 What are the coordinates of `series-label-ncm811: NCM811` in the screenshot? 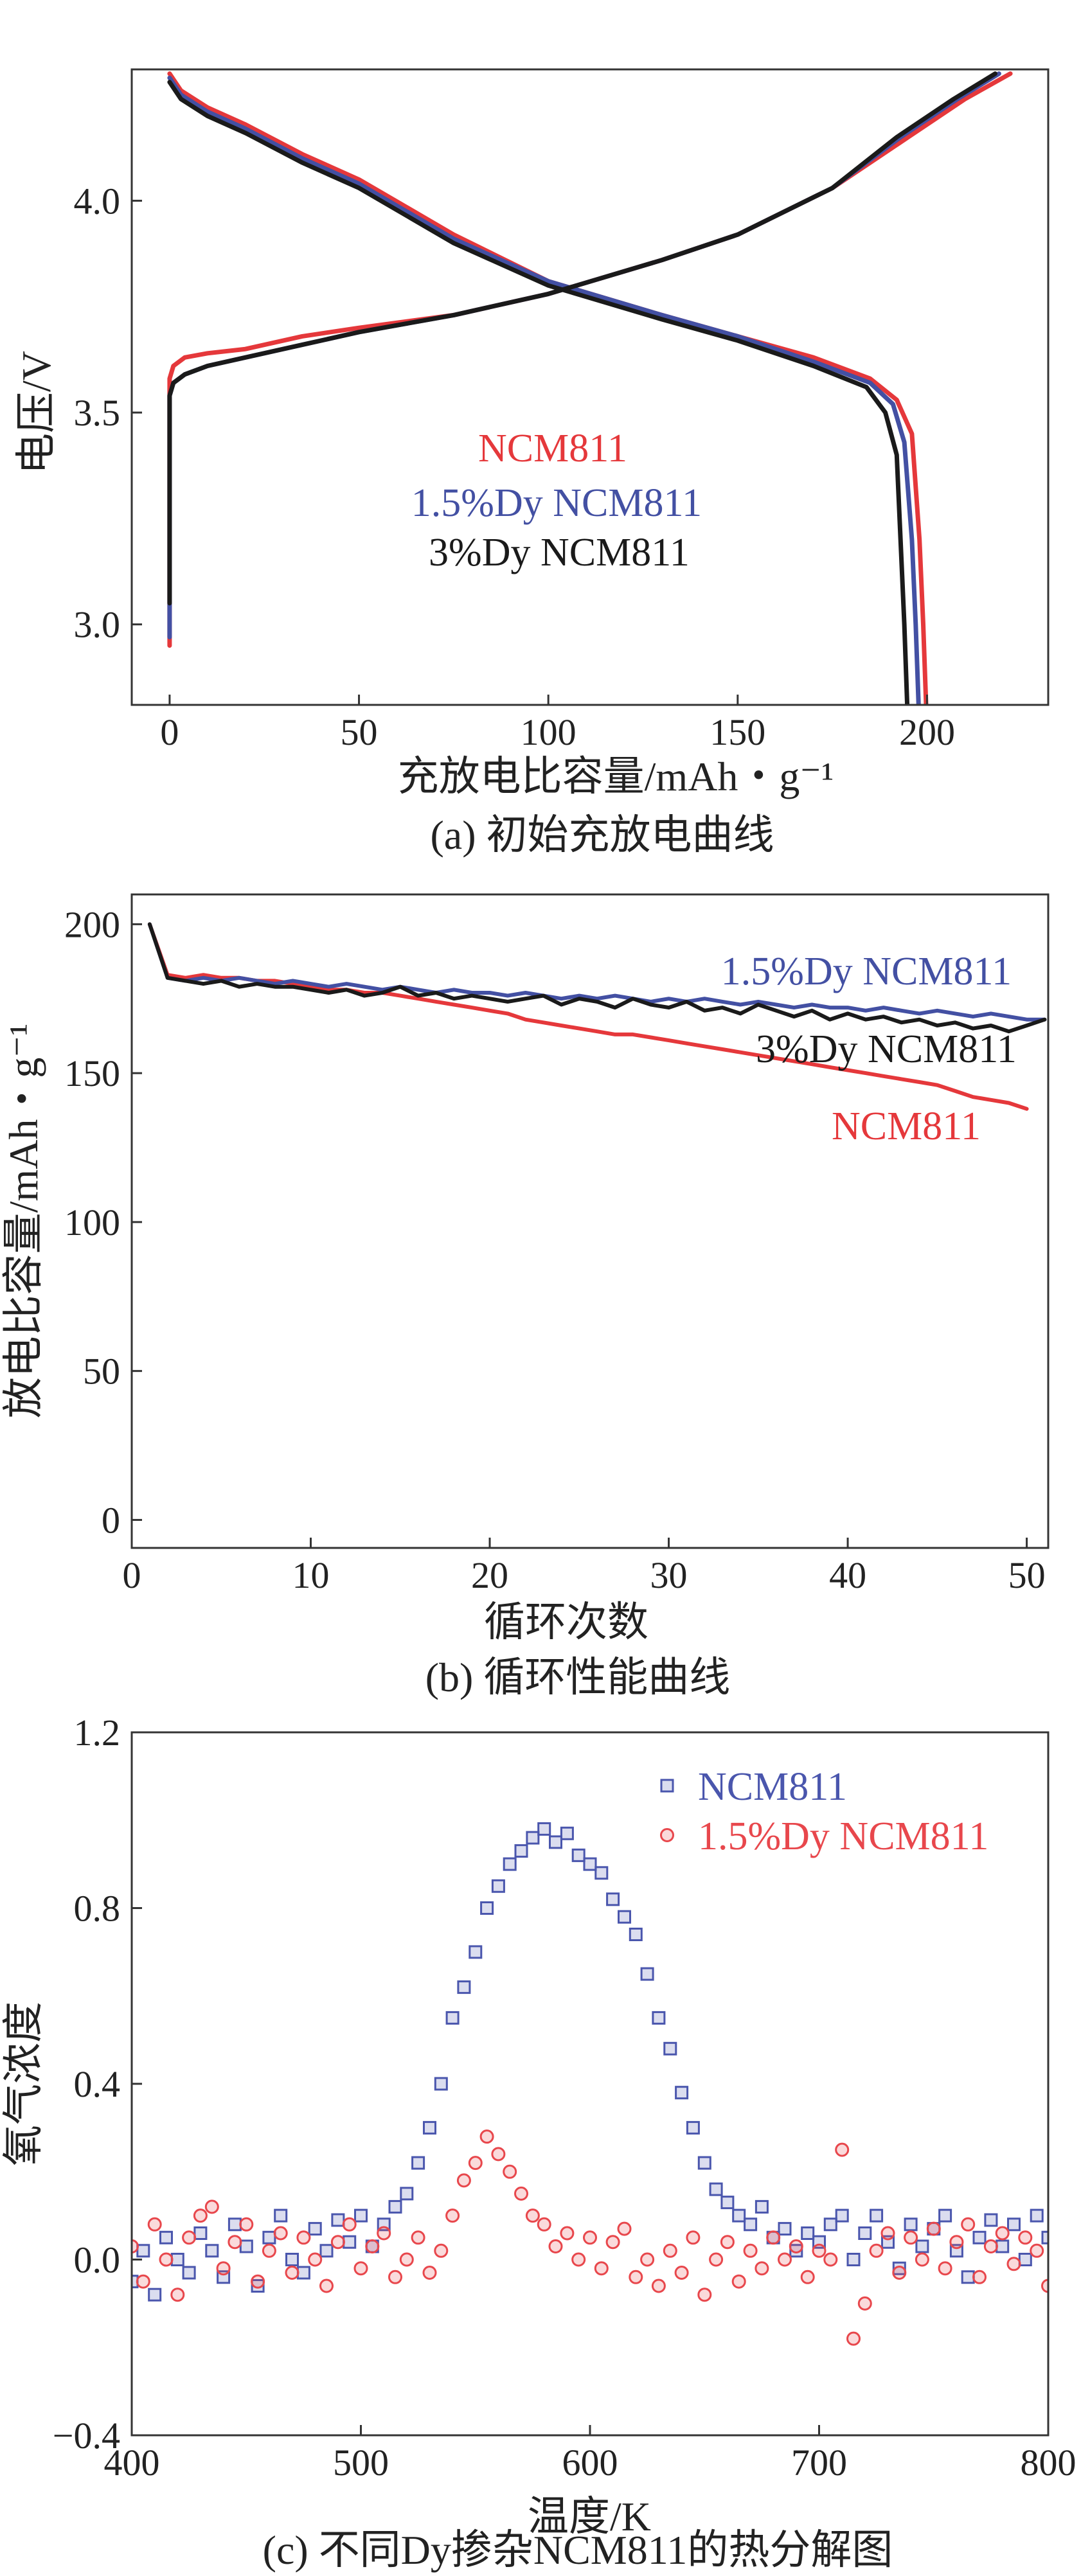 It's located at (552, 449).